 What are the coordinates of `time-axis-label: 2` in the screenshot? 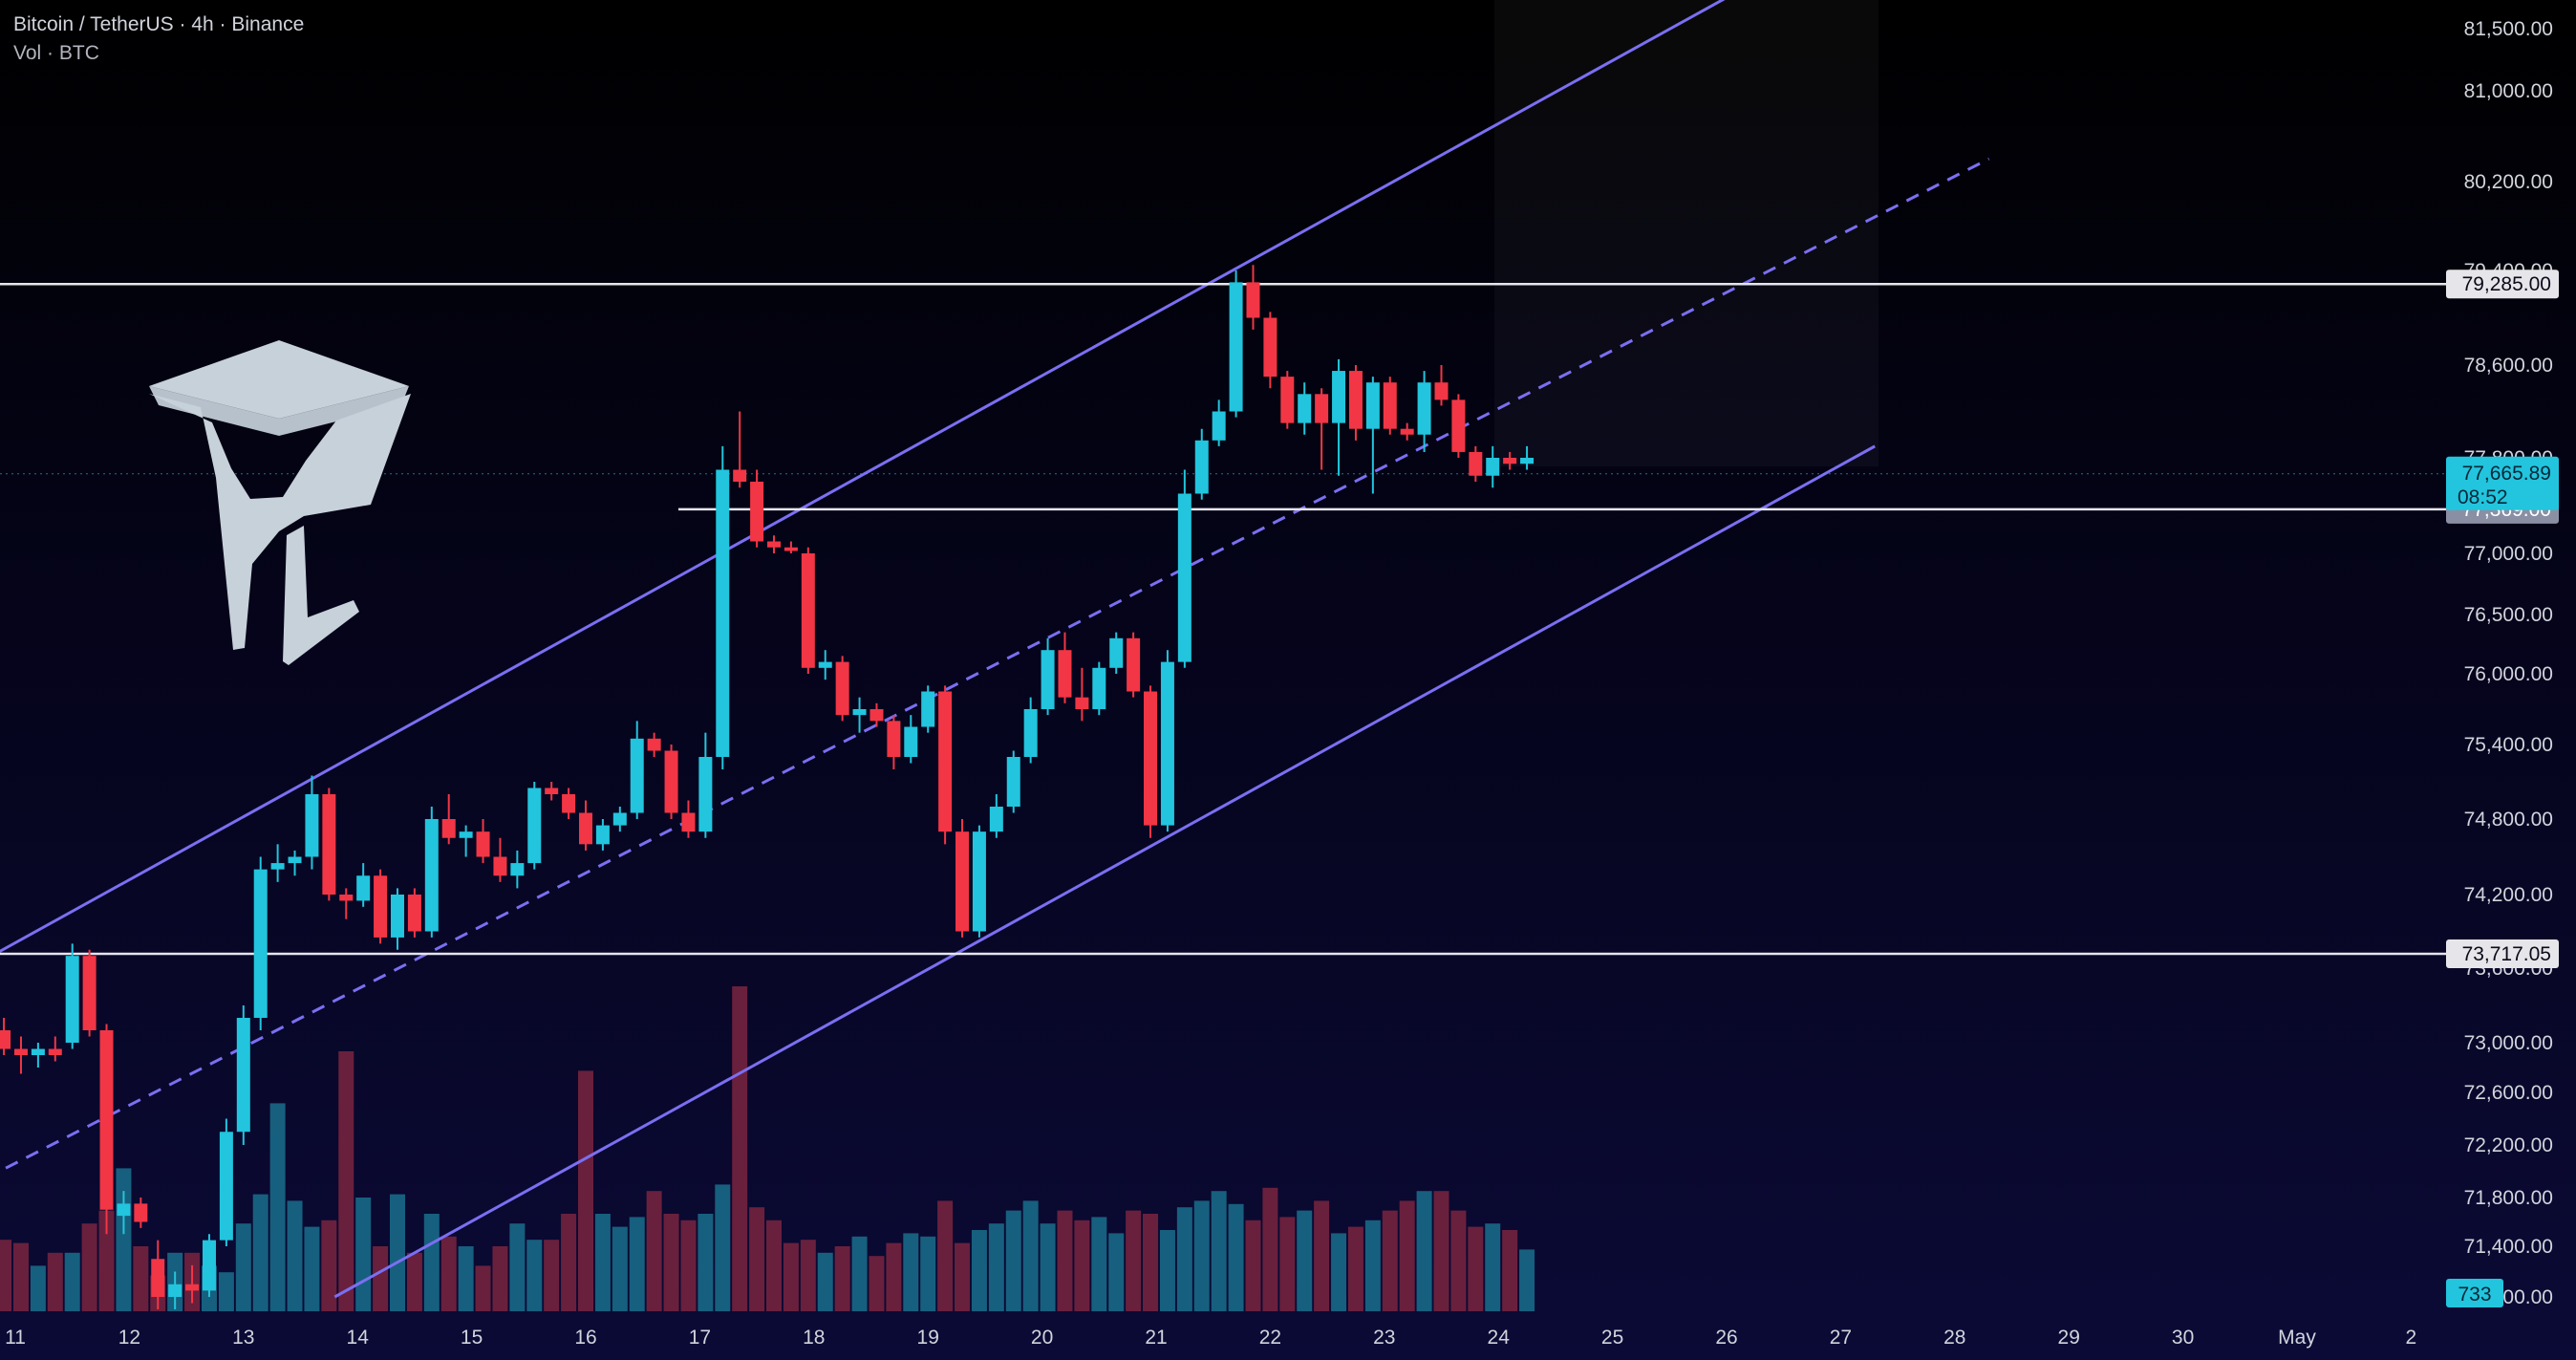 It's located at (2411, 1338).